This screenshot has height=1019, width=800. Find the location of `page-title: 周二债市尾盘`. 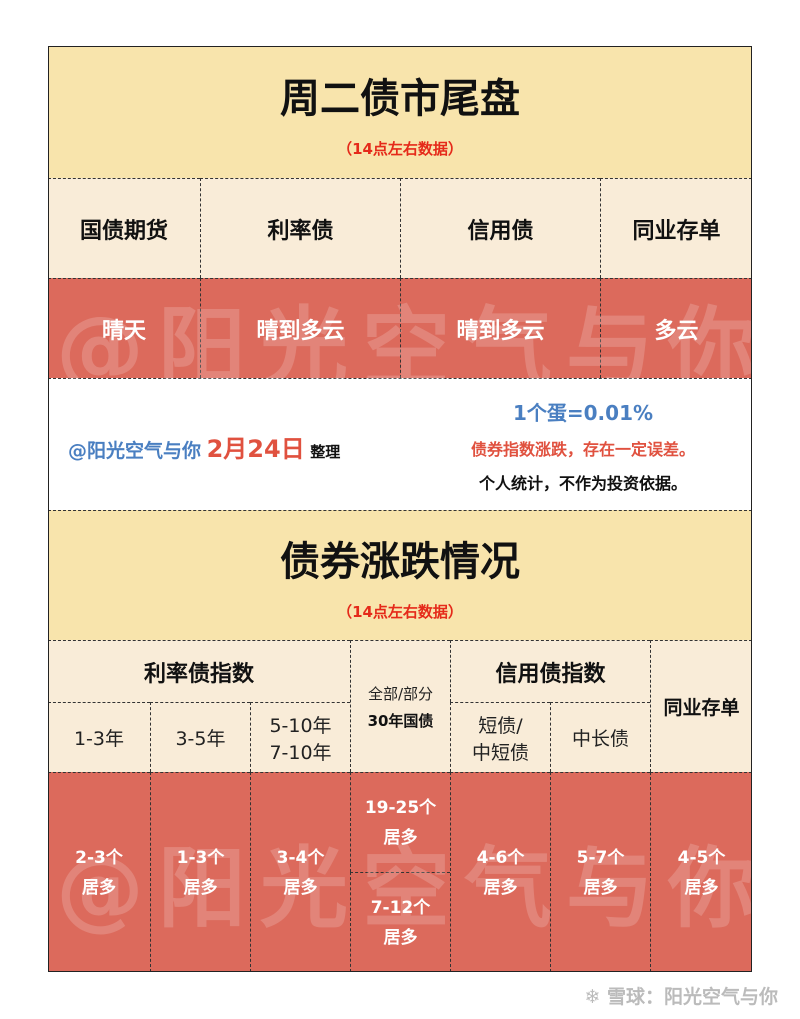

page-title: 周二债市尾盘 is located at coordinates (400, 98).